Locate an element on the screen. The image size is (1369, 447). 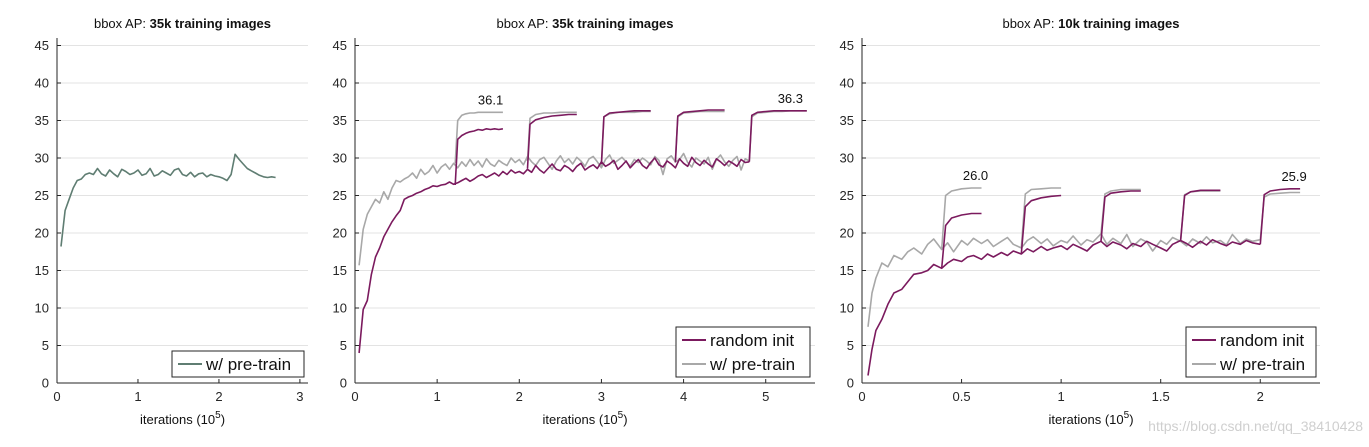
x-tick-label: 5 is located at coordinates (765, 396).